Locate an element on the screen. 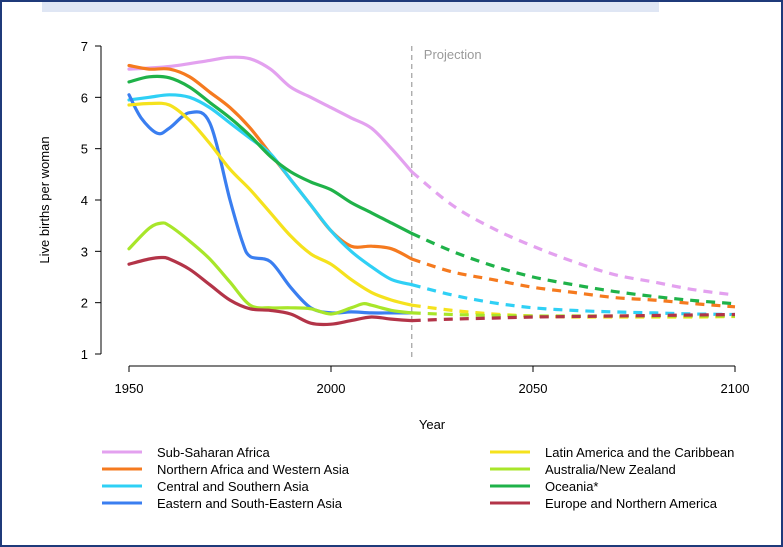 The height and width of the screenshot is (547, 783). legend-label-northern-africa-and-western-asia: Northern Africa and Western Asia is located at coordinates (253, 469).